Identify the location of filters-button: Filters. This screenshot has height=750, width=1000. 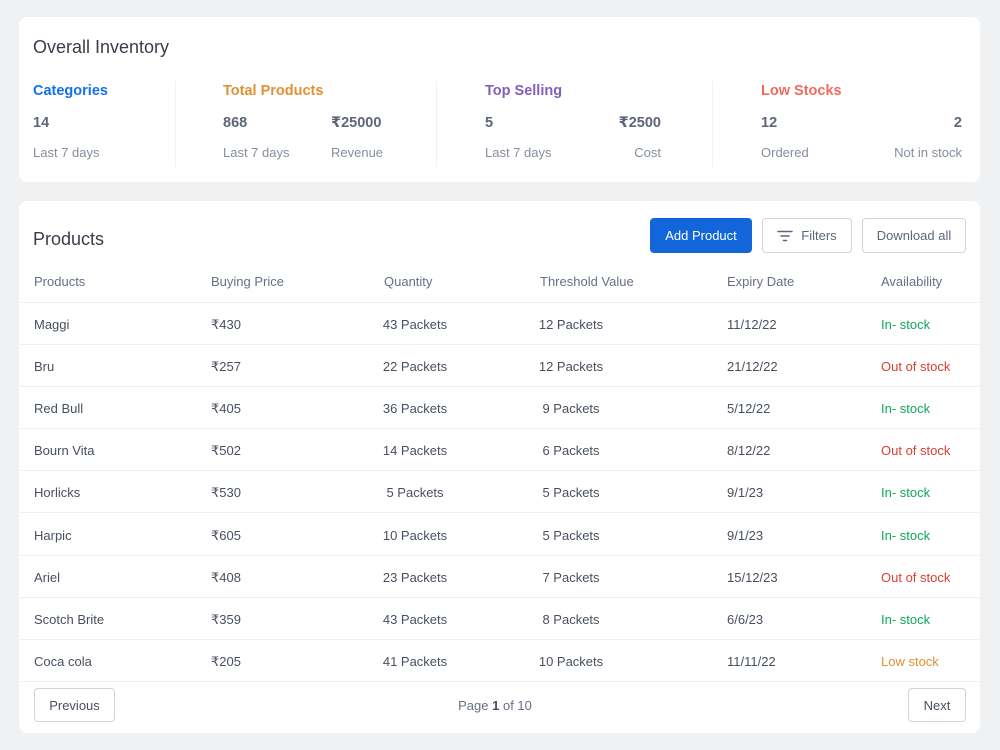
(807, 235).